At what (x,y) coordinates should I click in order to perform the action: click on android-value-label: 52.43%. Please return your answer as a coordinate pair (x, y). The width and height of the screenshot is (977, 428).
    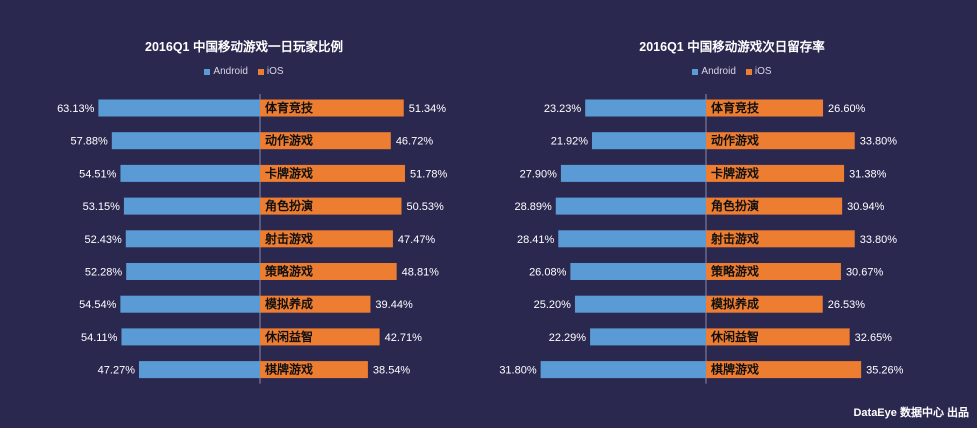
    Looking at the image, I should click on (103, 240).